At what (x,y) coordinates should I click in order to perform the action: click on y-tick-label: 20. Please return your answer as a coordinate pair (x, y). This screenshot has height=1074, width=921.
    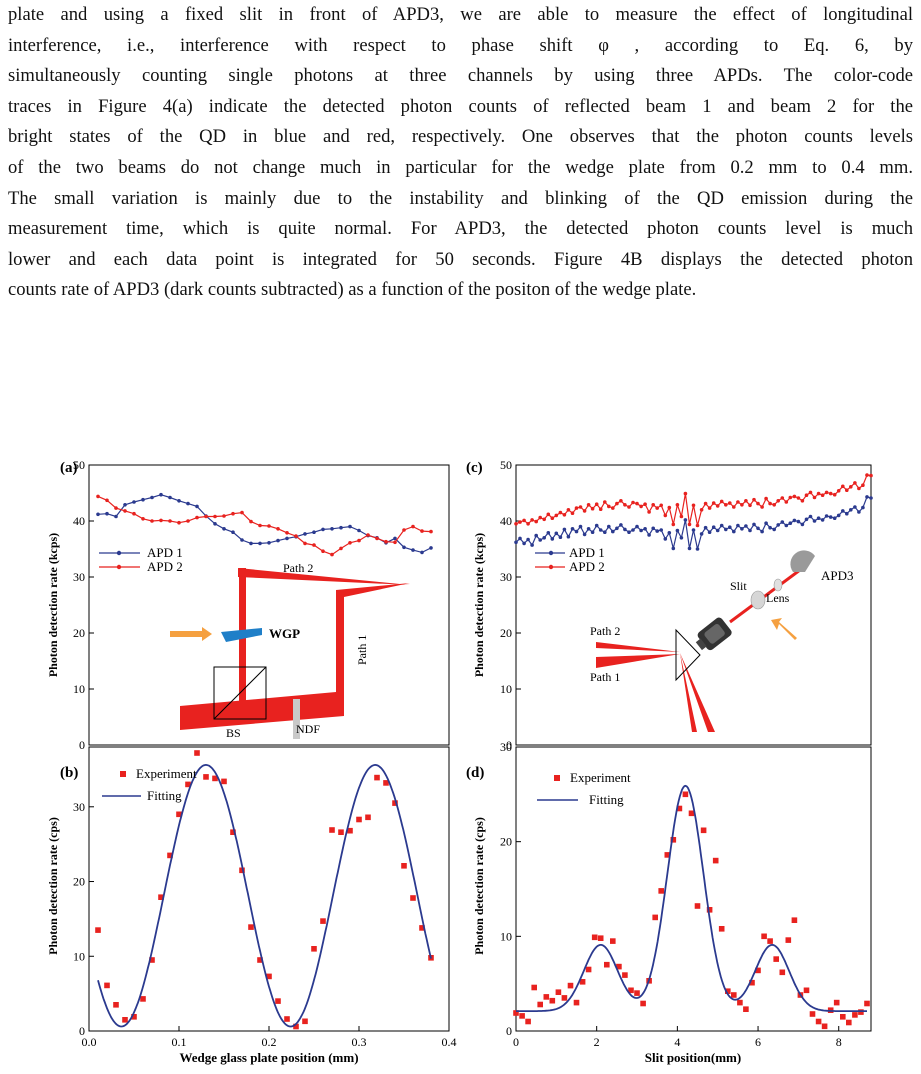
    Looking at the image, I should click on (506, 633).